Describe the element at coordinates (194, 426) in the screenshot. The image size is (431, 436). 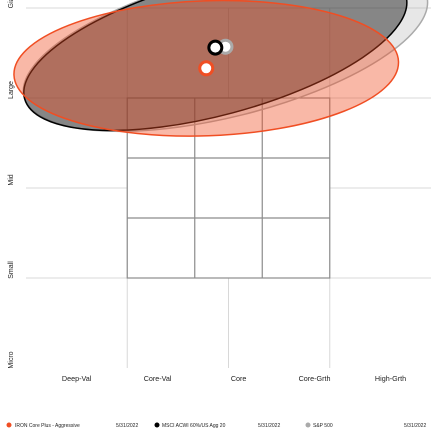
I see `legend-label: MSCI ACWI 60%/US Agg 20` at that location.